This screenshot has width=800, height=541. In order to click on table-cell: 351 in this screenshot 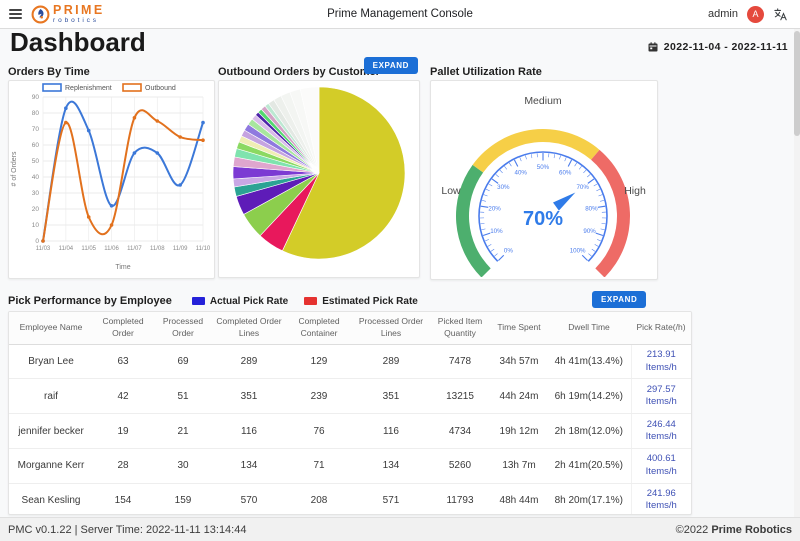, I will do `click(391, 396)`.